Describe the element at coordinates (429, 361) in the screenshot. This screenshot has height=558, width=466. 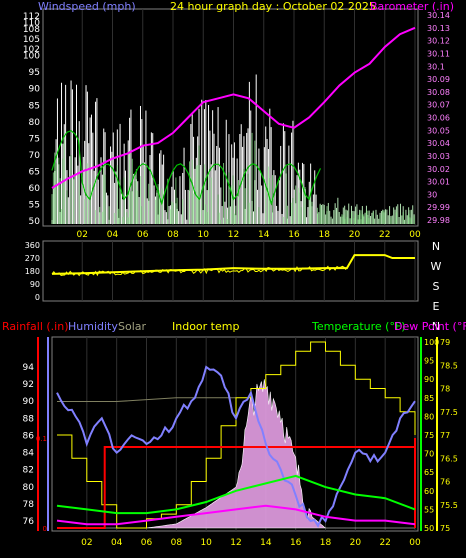
I see `temp-tick-label: 95` at that location.